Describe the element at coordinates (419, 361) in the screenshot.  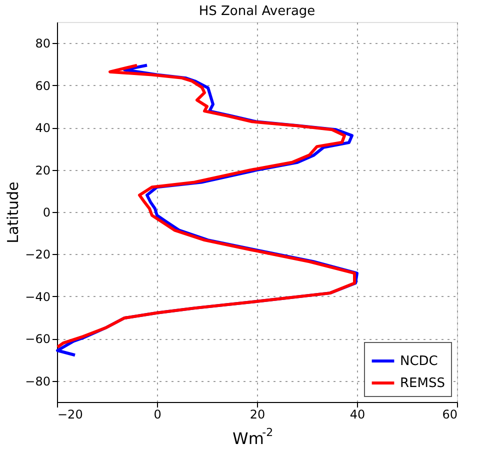
I see `legend-label: NCDC` at that location.